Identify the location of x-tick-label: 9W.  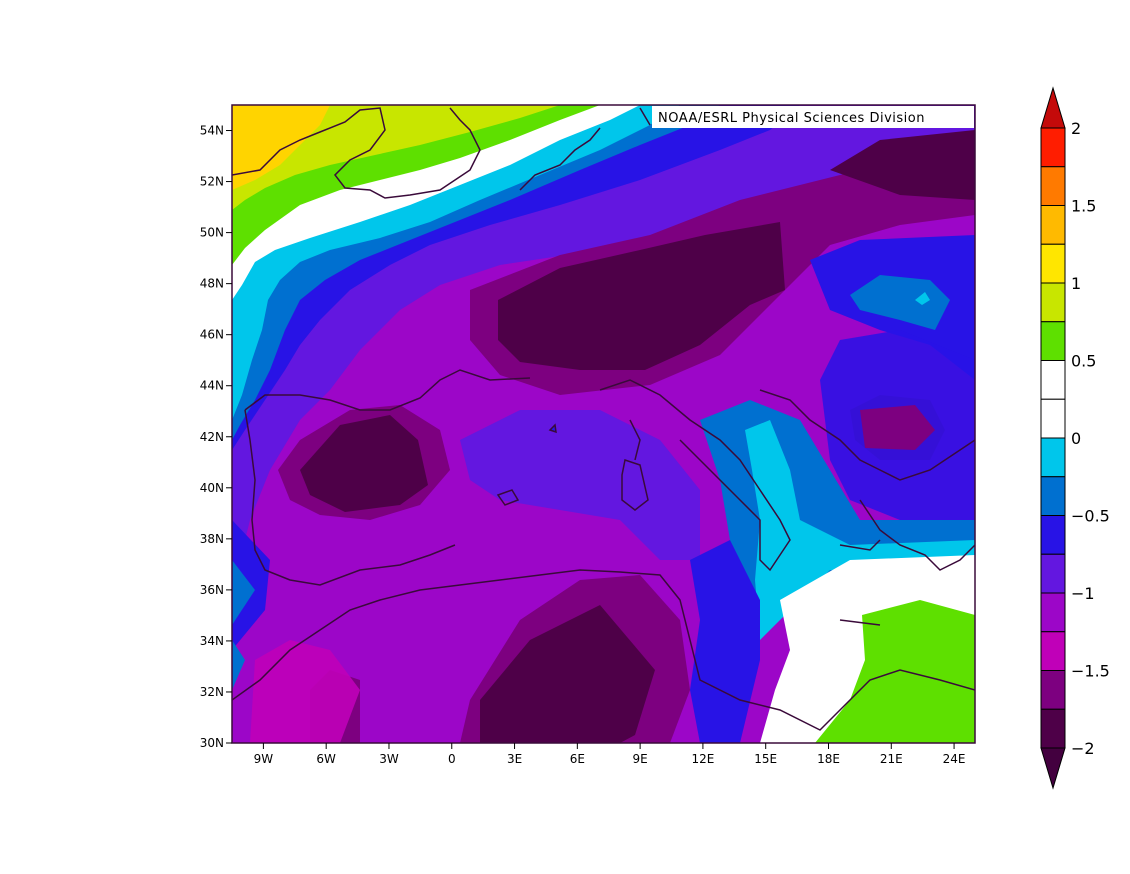
(264, 759).